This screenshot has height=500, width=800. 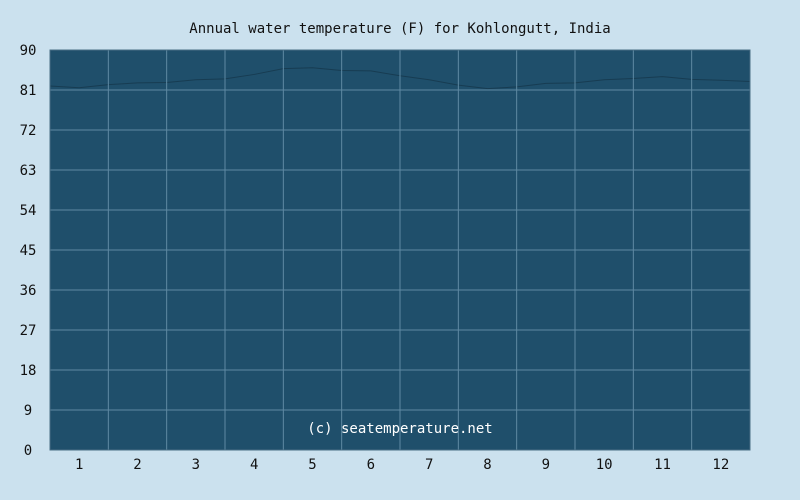 I want to click on y-tick-label: 90, so click(x=28, y=51).